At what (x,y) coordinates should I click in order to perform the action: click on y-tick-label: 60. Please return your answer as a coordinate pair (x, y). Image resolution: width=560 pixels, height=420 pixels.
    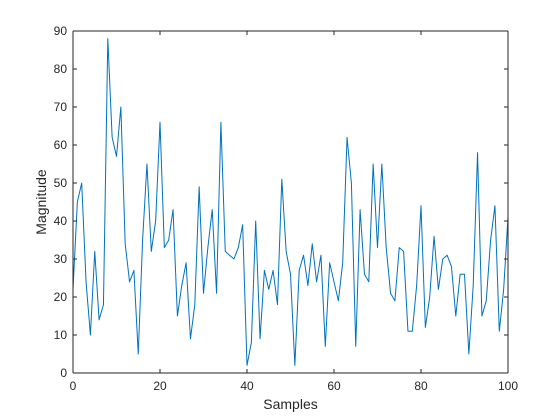
    Looking at the image, I should click on (61, 145).